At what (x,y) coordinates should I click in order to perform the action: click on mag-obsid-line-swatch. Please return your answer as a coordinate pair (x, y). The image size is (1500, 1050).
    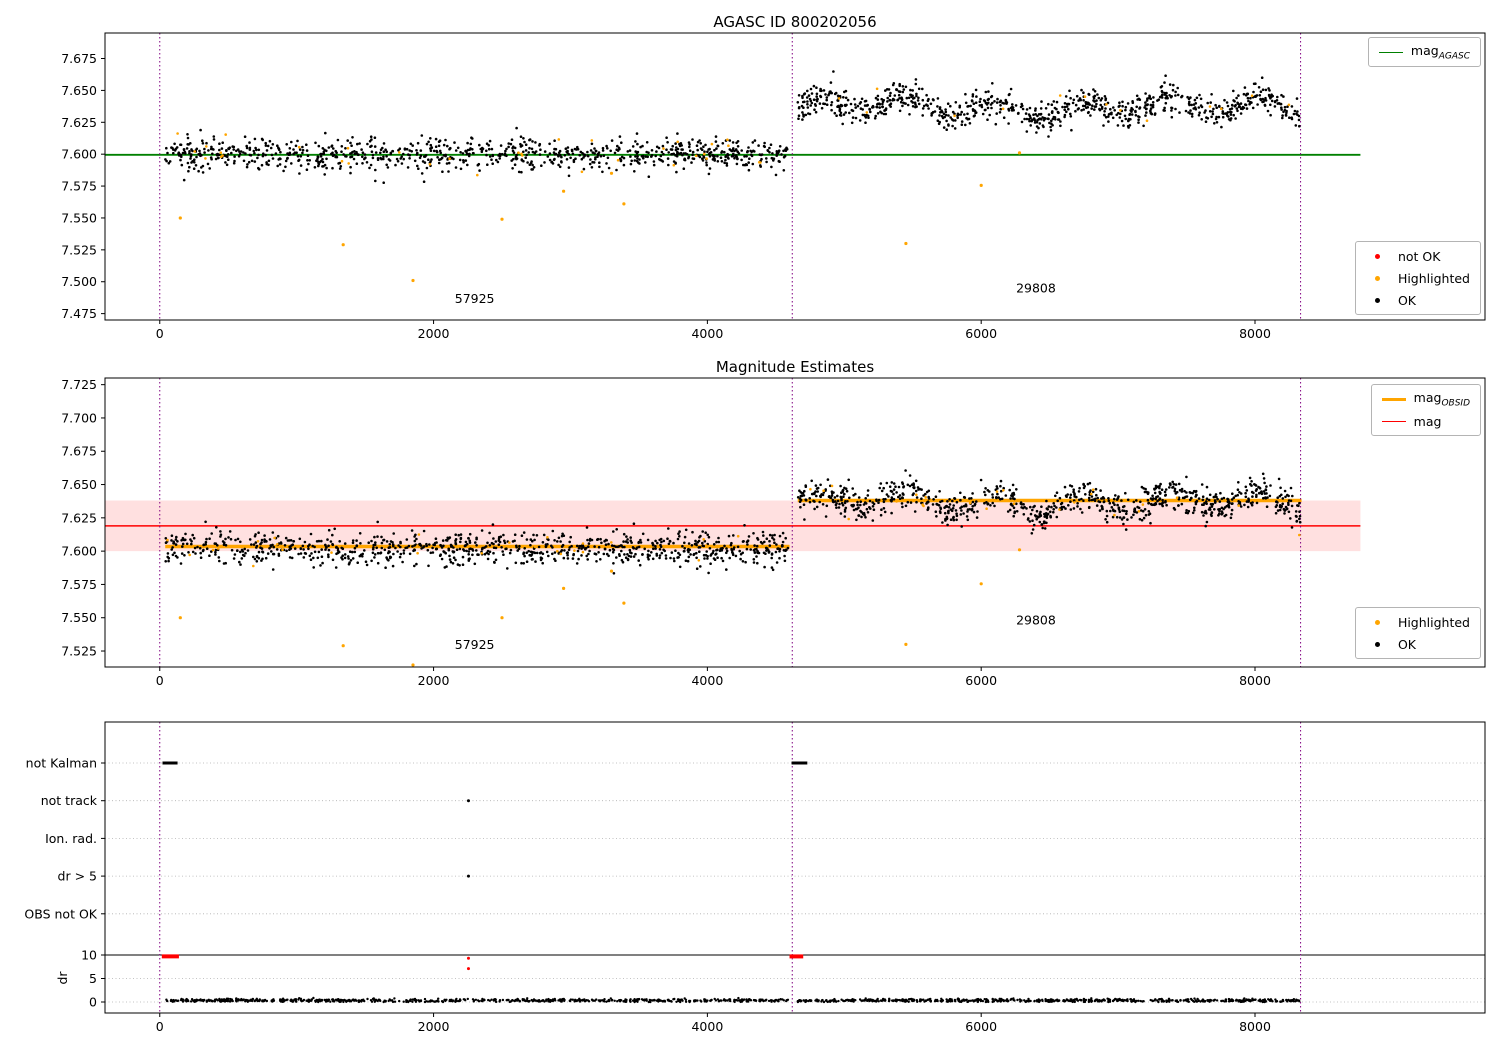
    Looking at the image, I should click on (1393, 399).